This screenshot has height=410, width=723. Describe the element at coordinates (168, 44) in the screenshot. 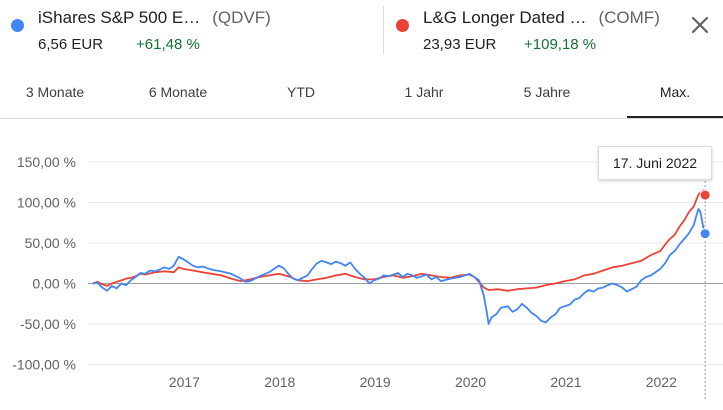

I see `legend-change: +61,48 %` at that location.